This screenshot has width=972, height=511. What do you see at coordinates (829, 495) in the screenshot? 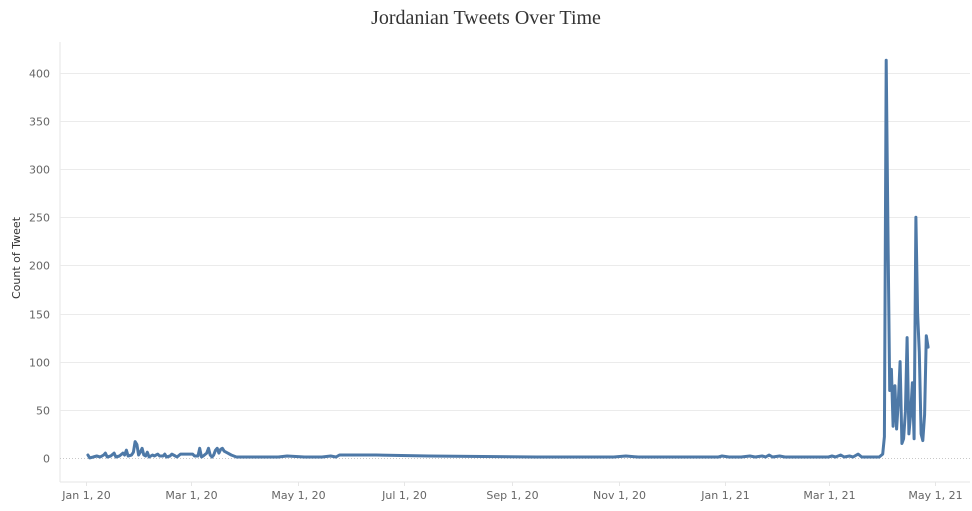
I see `x-tick-label: Mar 1, 21` at bounding box center [829, 495].